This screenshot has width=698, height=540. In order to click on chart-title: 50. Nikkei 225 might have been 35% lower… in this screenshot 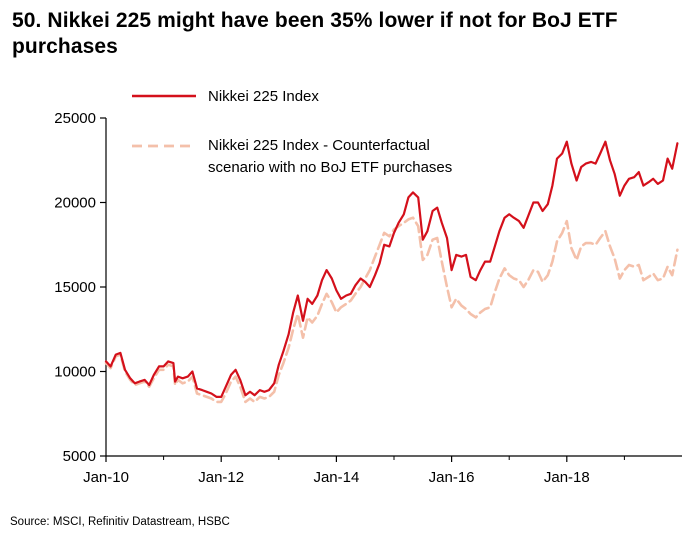, I will do `click(315, 33)`.